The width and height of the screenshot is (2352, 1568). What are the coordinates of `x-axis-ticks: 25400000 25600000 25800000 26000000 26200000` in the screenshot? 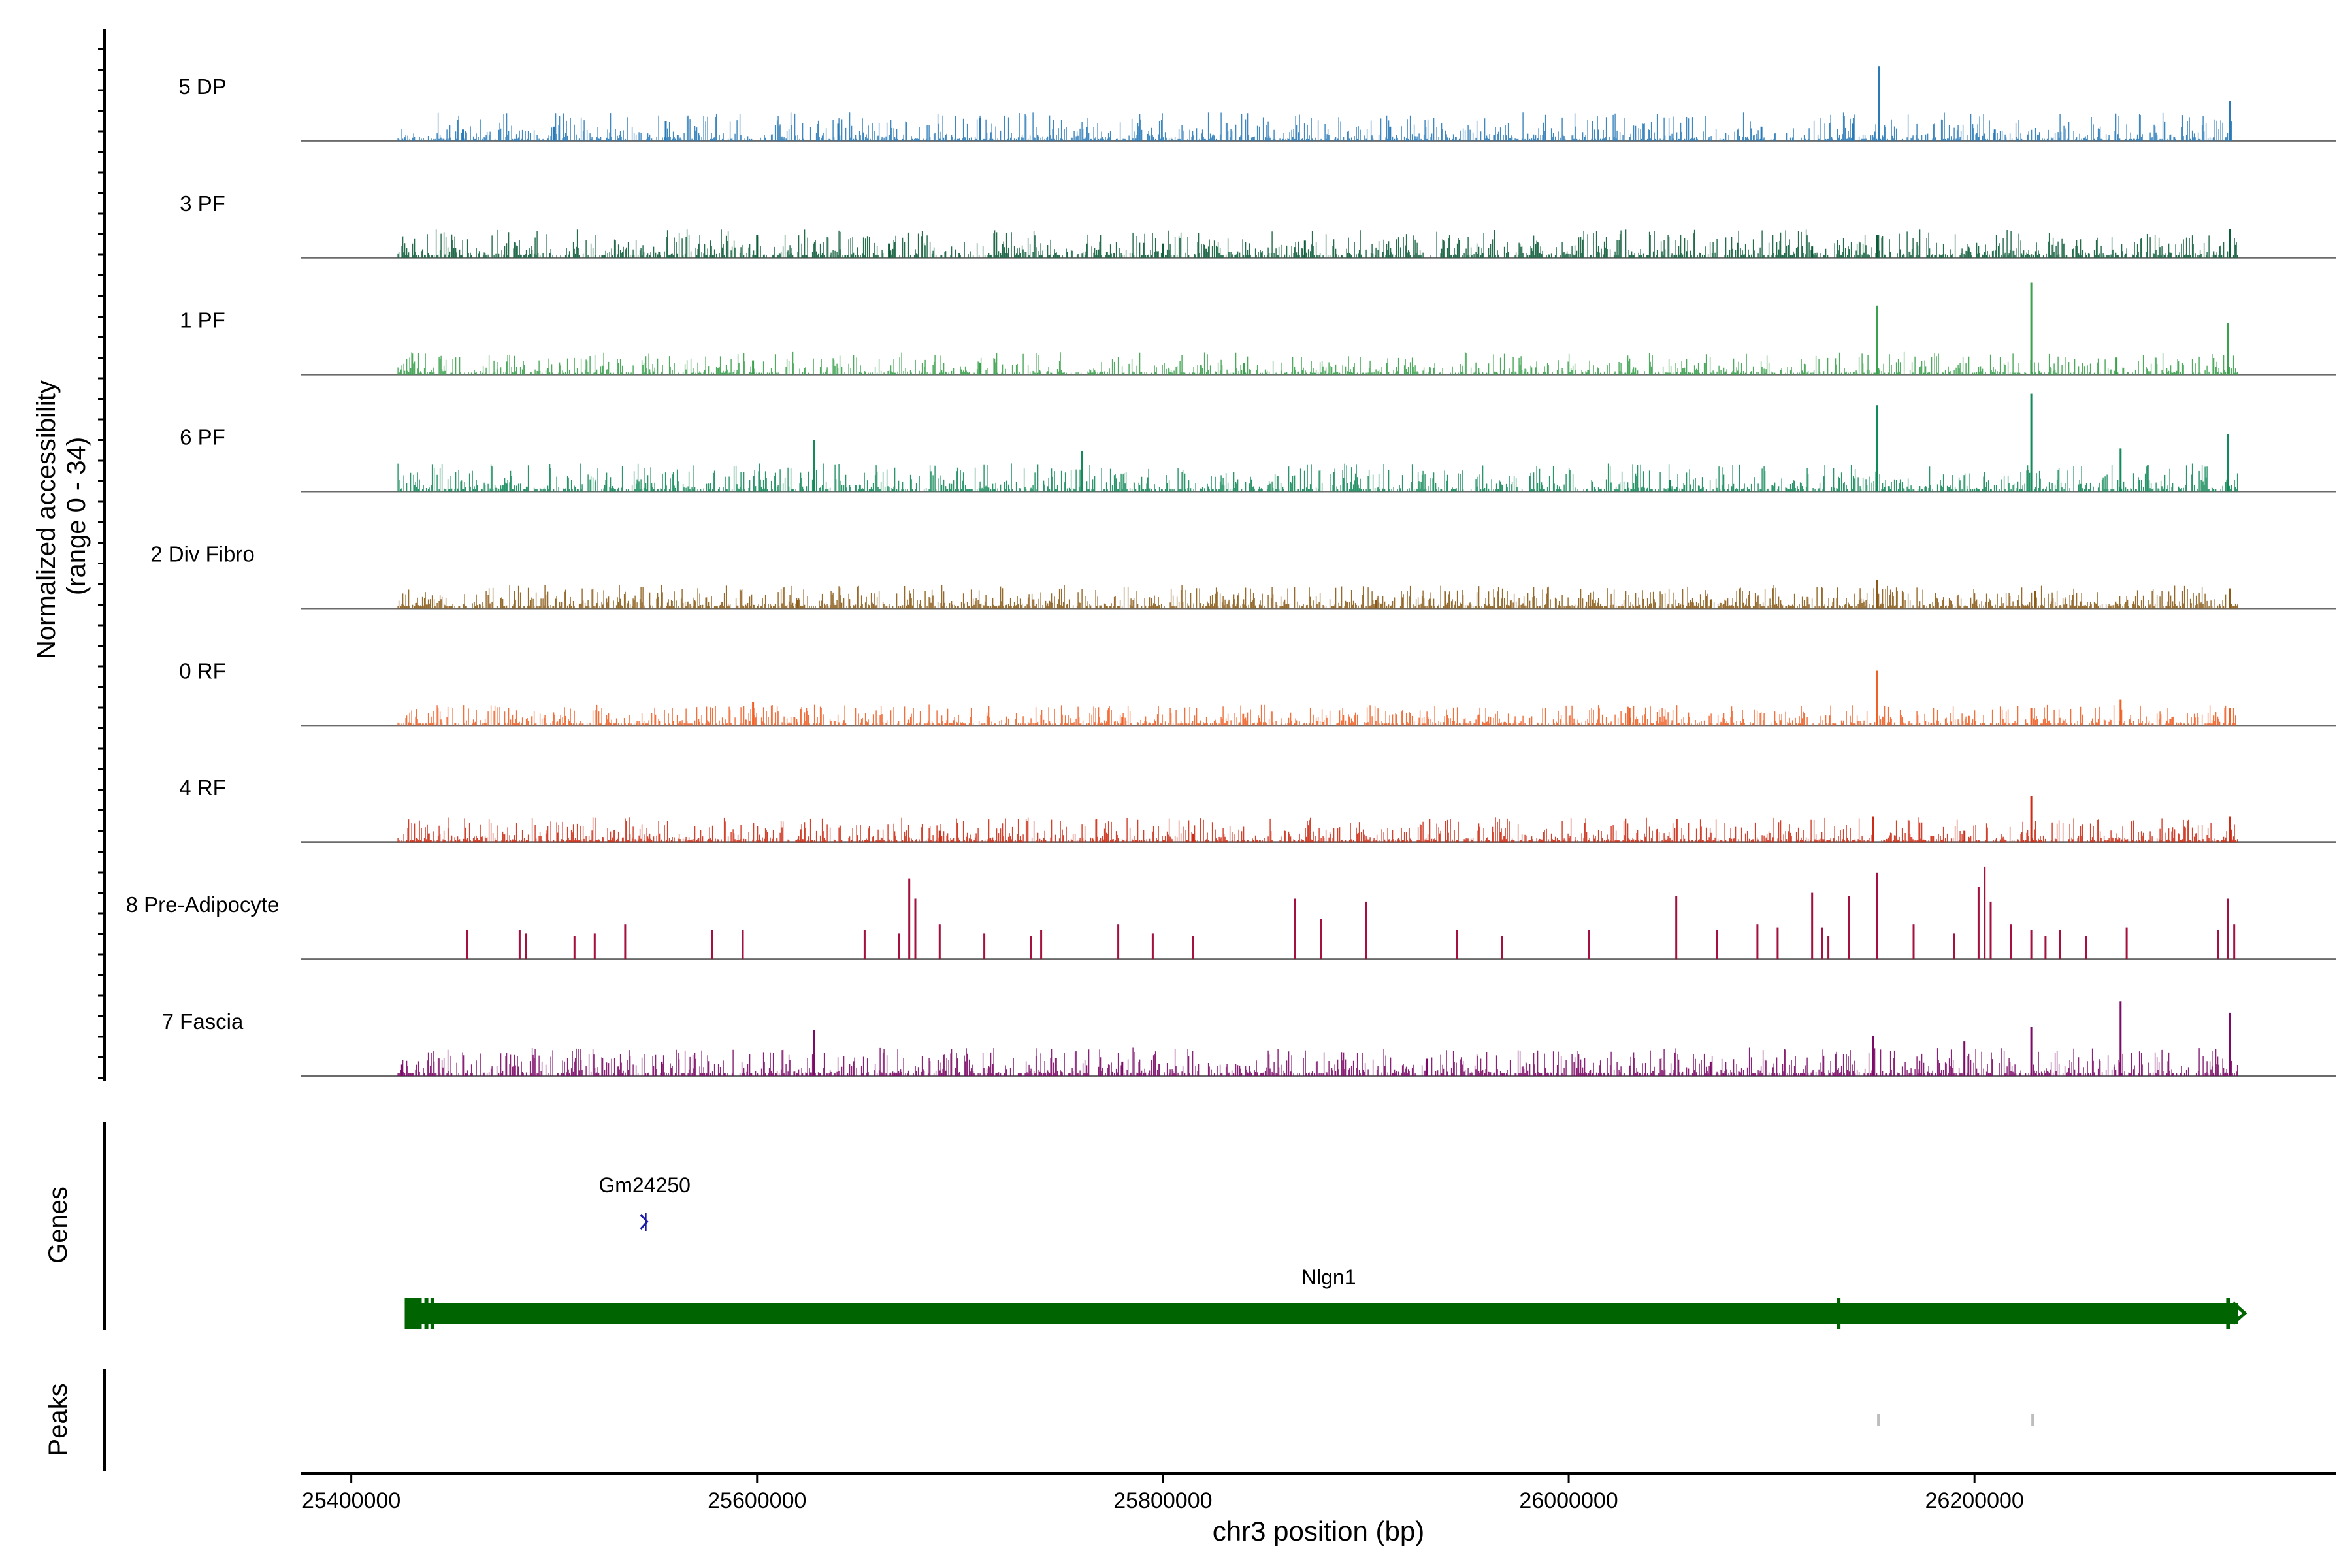 It's located at (1163, 1493).